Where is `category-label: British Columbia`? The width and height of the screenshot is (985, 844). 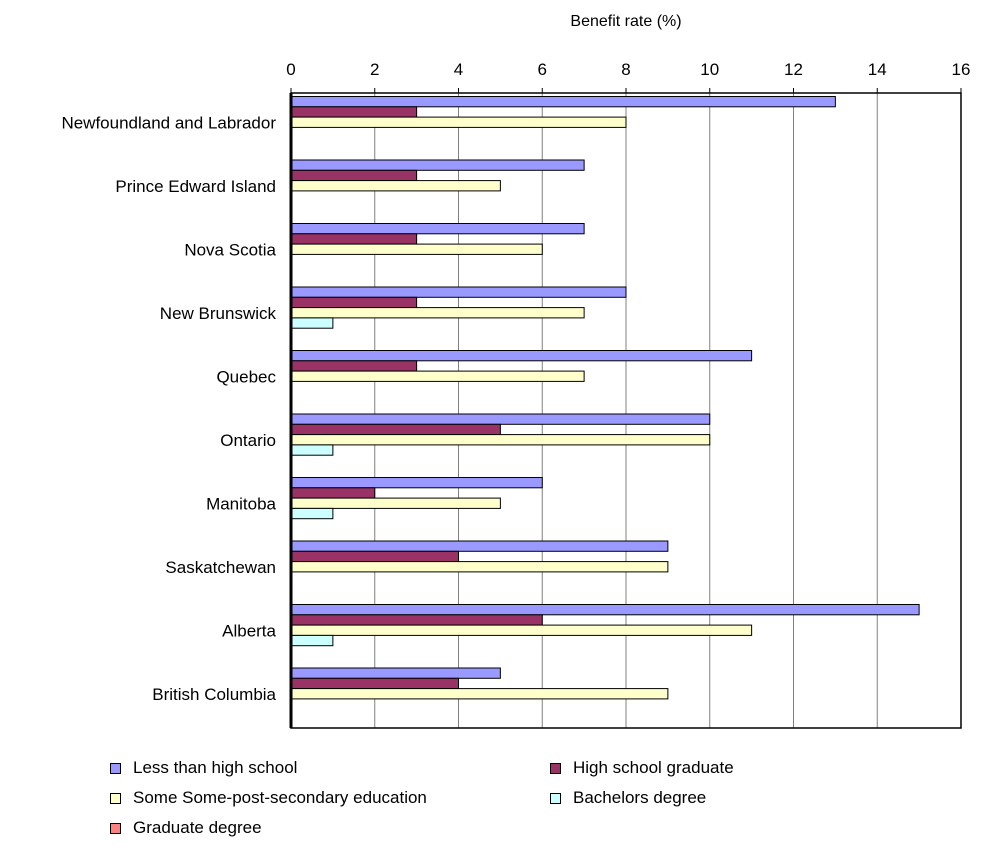 category-label: British Columbia is located at coordinates (214, 694).